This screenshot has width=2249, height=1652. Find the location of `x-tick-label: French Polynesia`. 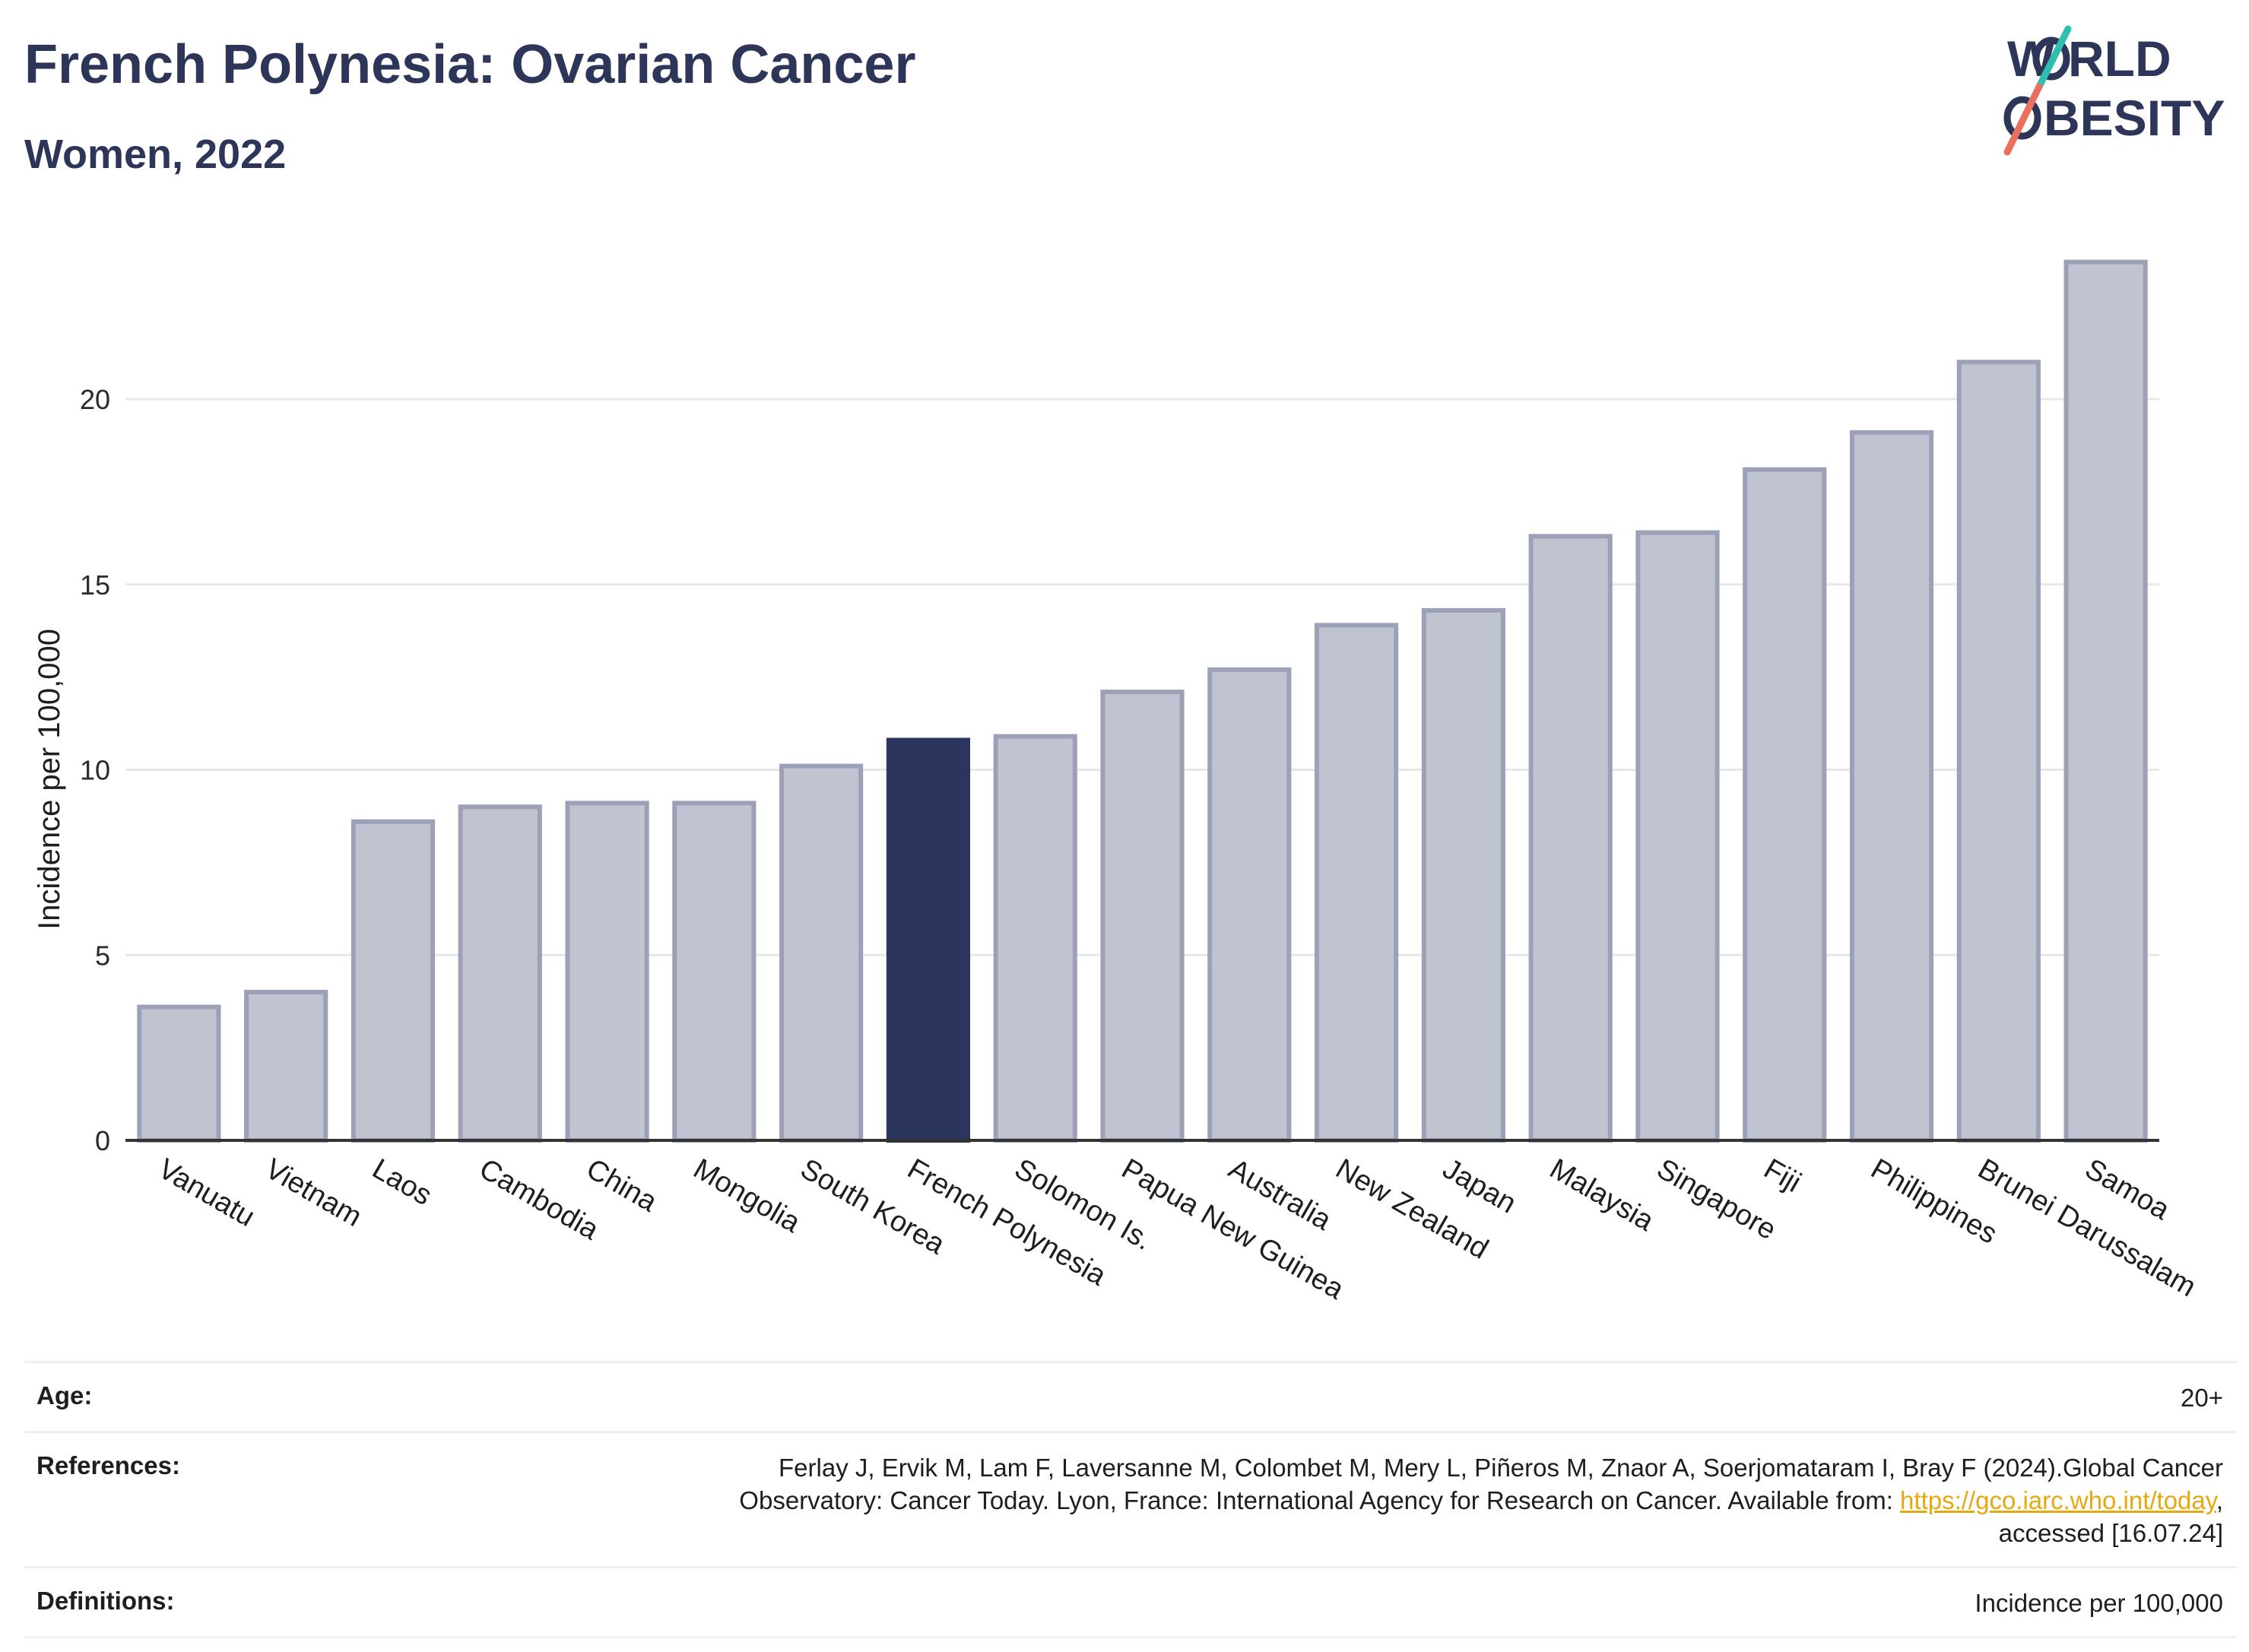

x-tick-label: French Polynesia is located at coordinates (1007, 1222).